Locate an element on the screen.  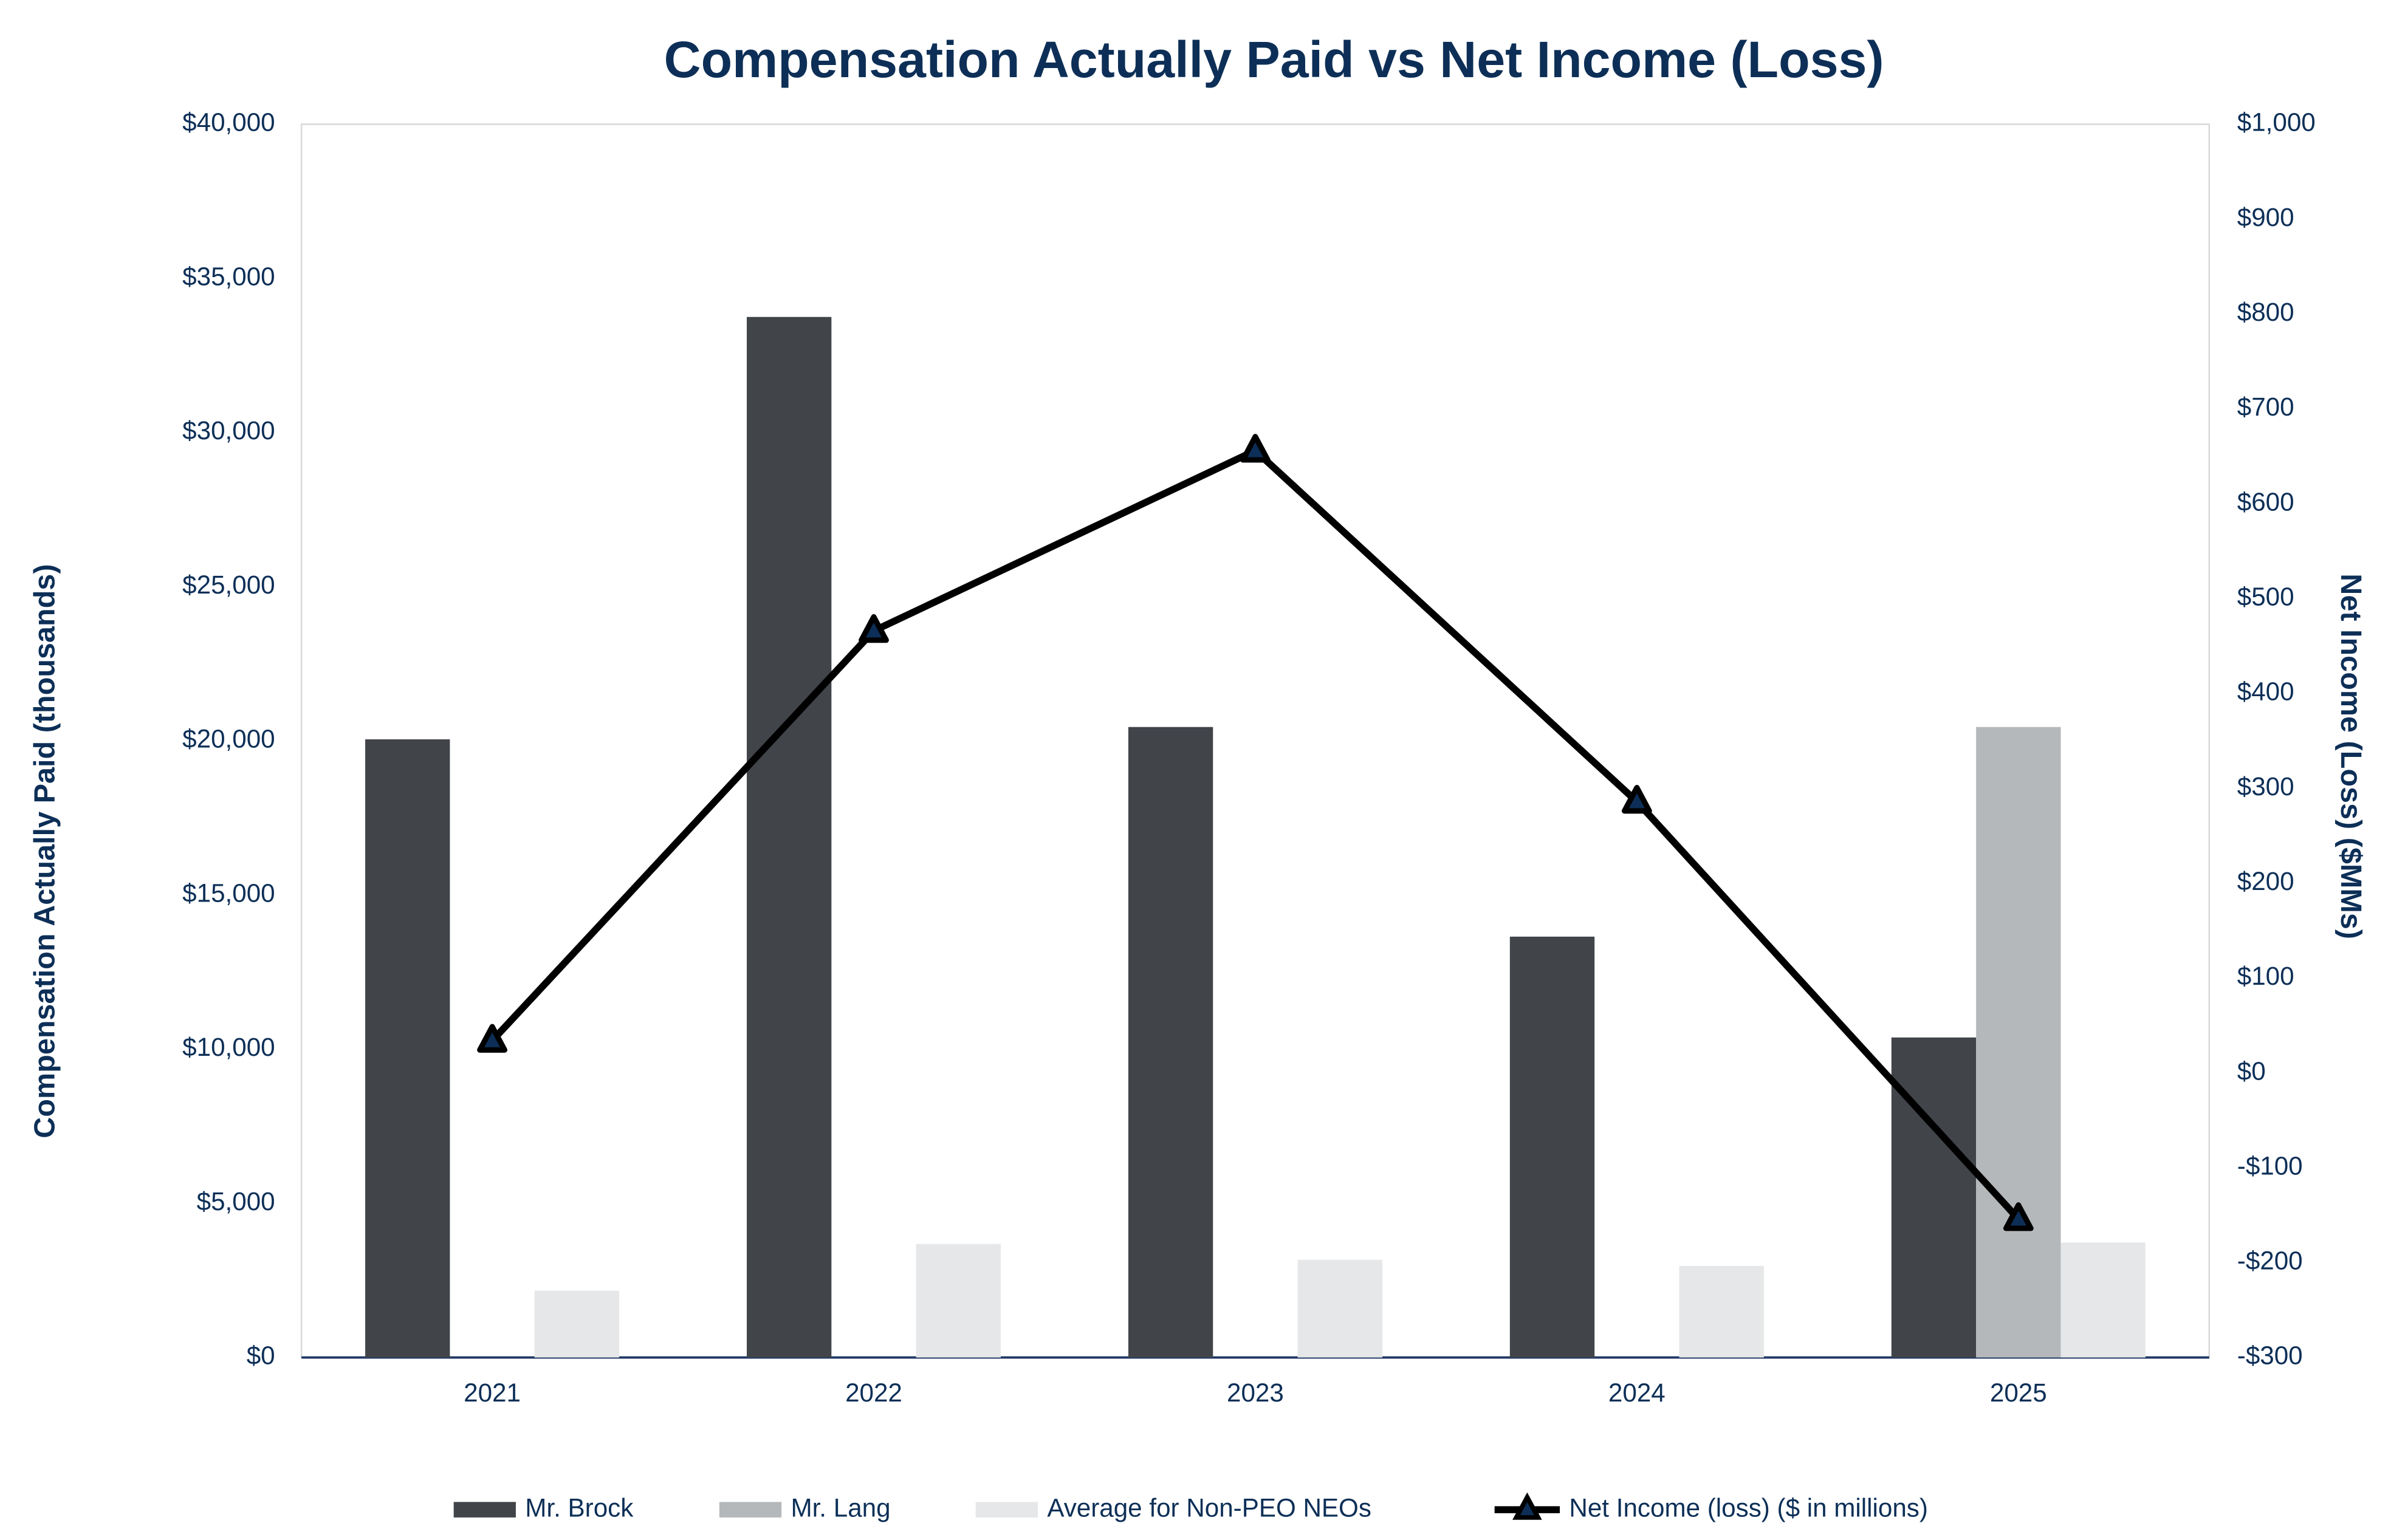
legend-label: Mr. Brock is located at coordinates (579, 1507).